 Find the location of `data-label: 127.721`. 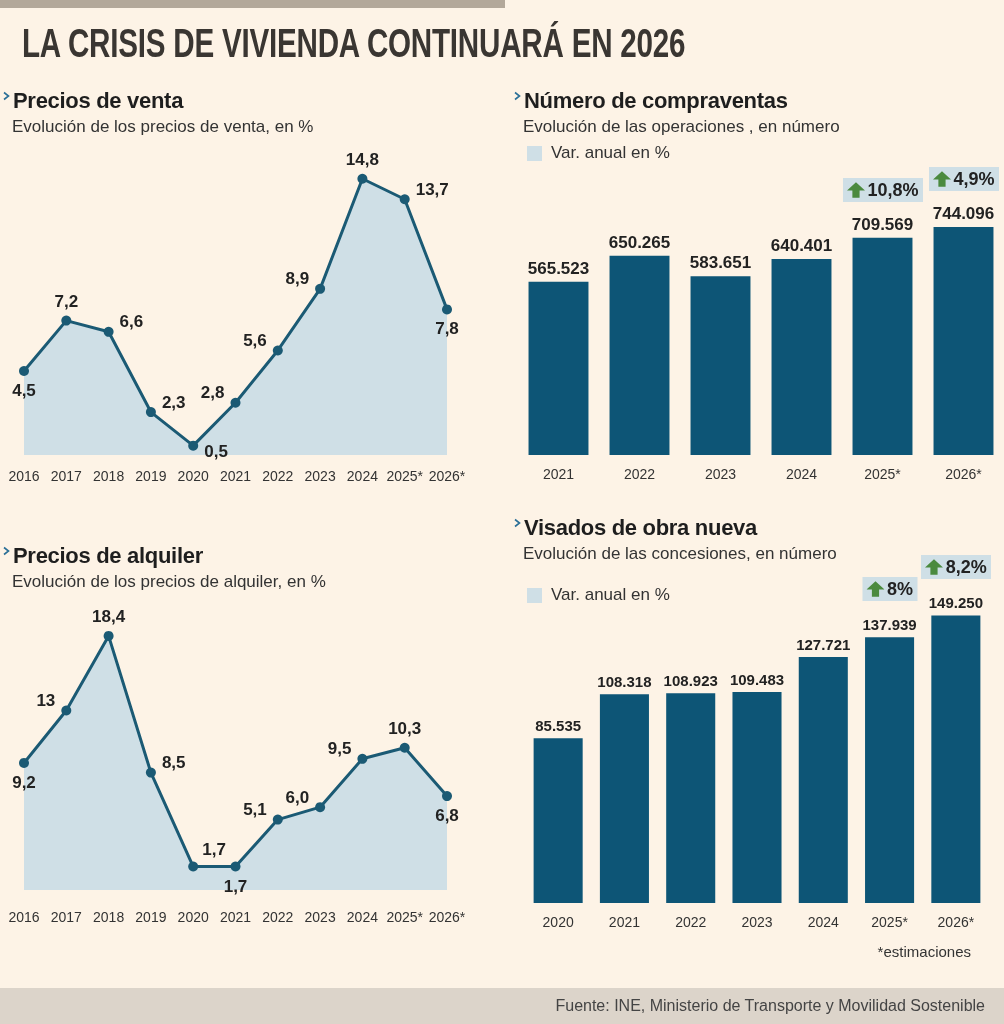

data-label: 127.721 is located at coordinates (823, 644).